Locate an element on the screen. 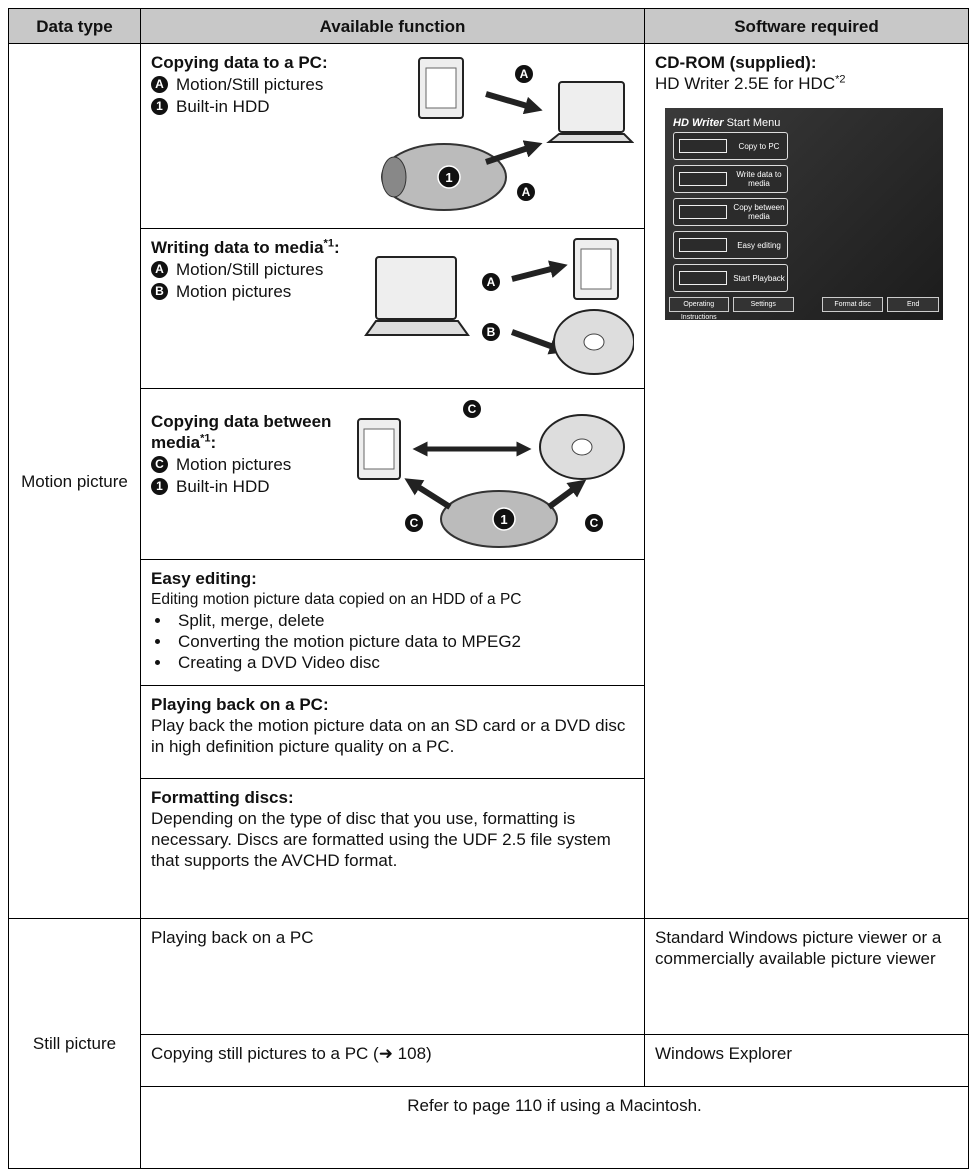 The width and height of the screenshot is (976, 1173). item: B Motion pictures is located at coordinates (251, 291).